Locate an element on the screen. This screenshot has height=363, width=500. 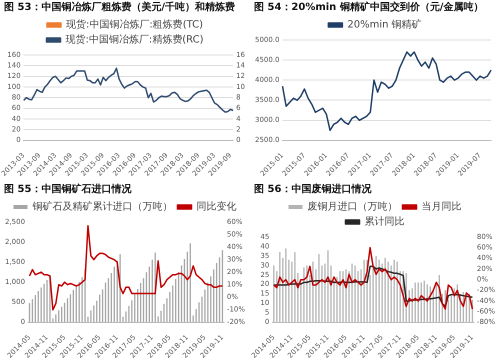
legend-label: 废铜月进口（万吨） is located at coordinates (353, 206).